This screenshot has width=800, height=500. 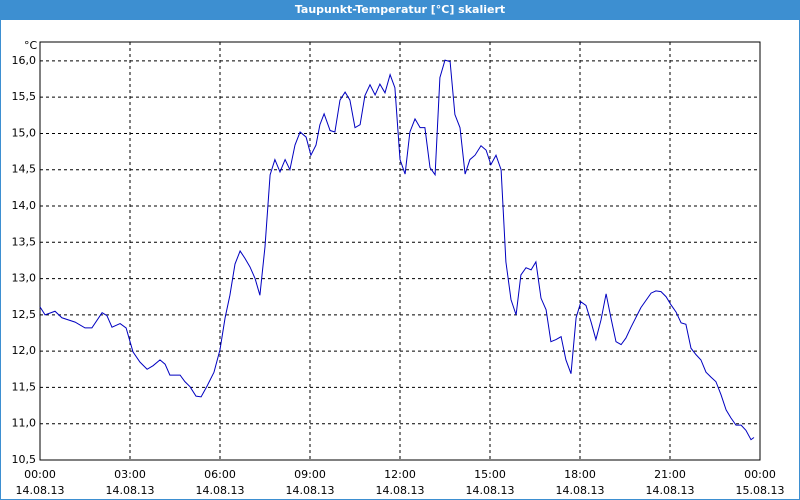 I want to click on y-tick-label: 11,5, so click(x=24, y=386).